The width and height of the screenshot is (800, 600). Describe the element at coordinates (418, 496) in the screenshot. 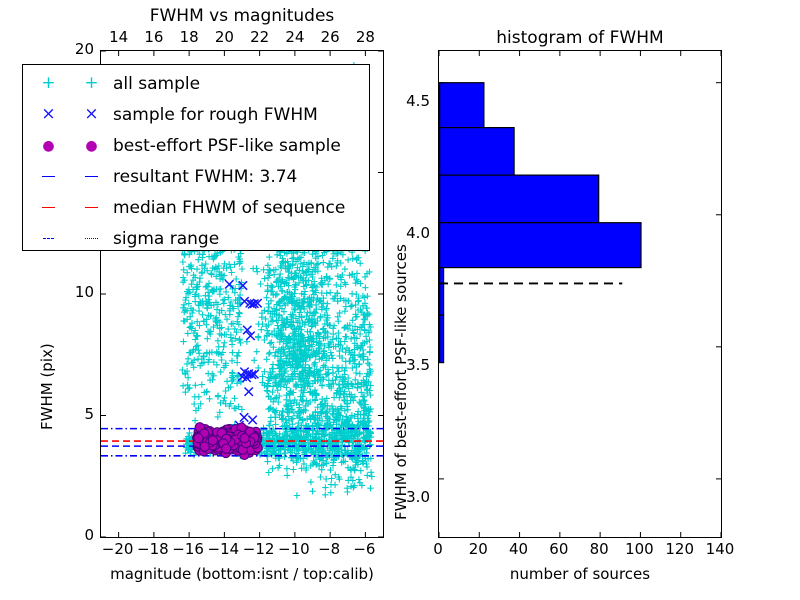

I see `right-y-tick-label: 3.0` at that location.